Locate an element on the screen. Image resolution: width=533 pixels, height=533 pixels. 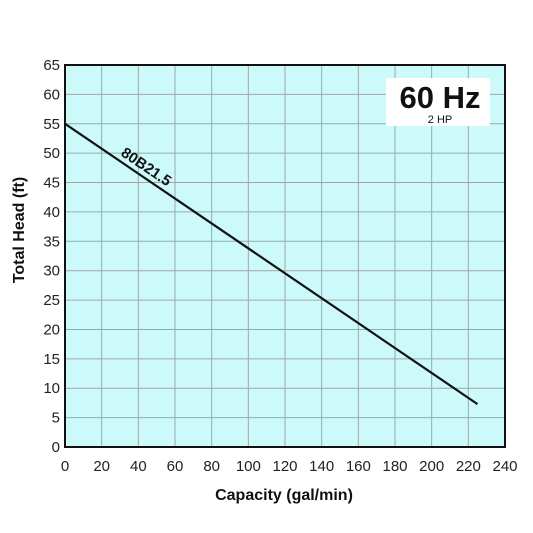
x-tick-label: 180 is located at coordinates (394, 466).